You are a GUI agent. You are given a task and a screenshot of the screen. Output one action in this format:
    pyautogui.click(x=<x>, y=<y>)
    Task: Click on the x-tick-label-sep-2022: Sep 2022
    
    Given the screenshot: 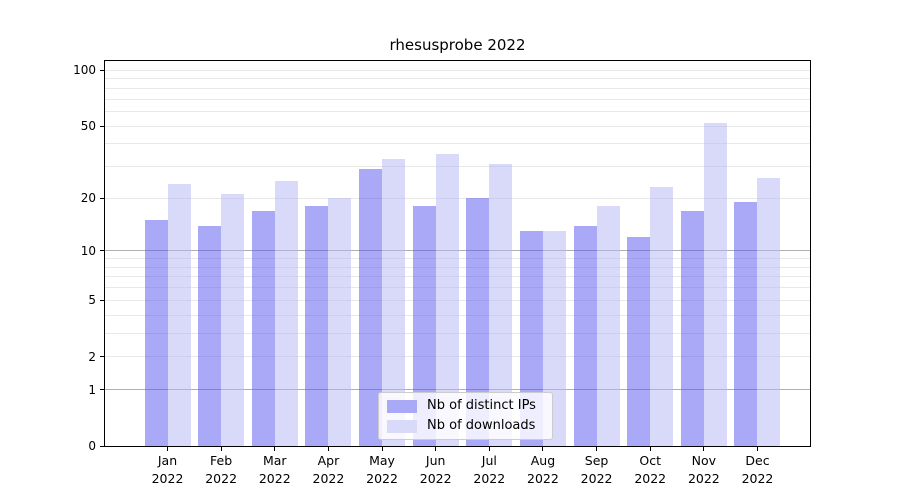 What is the action you would take?
    pyautogui.click(x=596, y=469)
    